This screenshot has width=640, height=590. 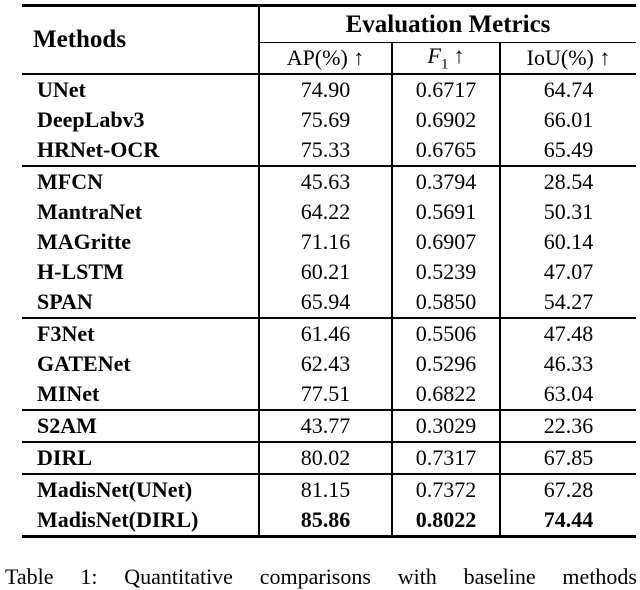 What do you see at coordinates (325, 59) in the screenshot?
I see `col-header-ap: AP(%) ↑` at bounding box center [325, 59].